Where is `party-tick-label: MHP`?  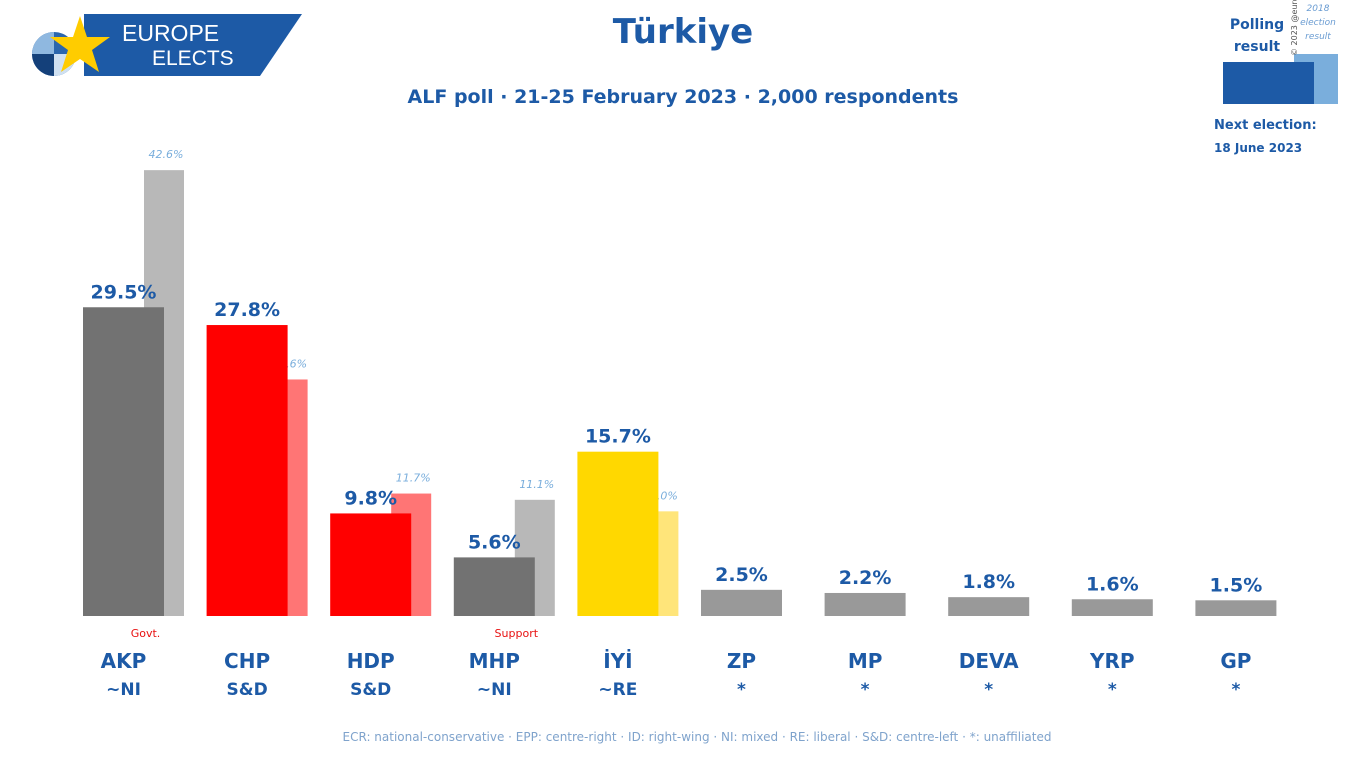 party-tick-label: MHP is located at coordinates (494, 661).